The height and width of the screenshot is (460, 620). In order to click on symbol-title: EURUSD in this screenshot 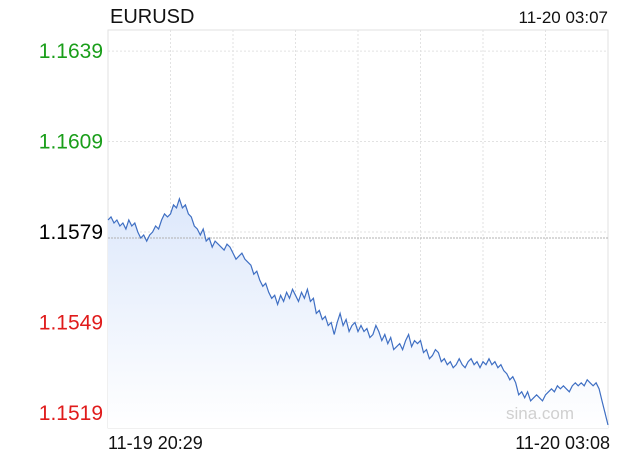, I will do `click(152, 17)`.